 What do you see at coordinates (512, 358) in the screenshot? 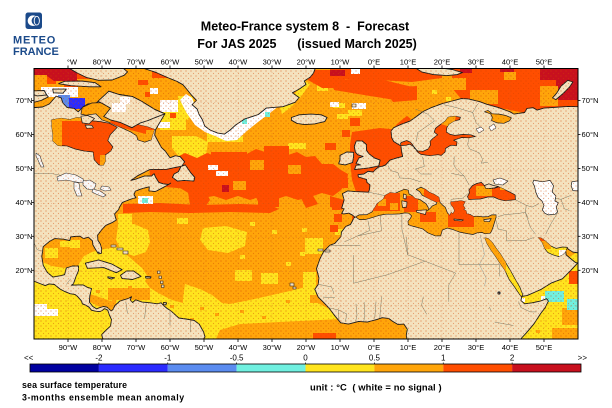
I see `svg-text: 2` at bounding box center [512, 358].